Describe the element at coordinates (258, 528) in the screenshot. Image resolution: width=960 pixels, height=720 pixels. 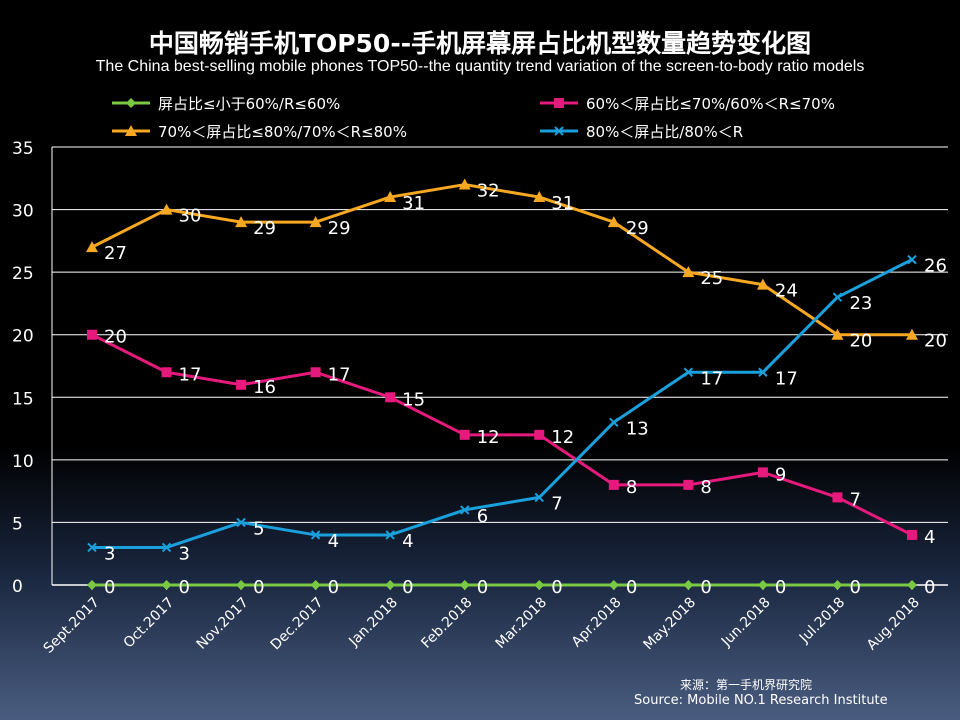
I see `data-label: 5` at that location.